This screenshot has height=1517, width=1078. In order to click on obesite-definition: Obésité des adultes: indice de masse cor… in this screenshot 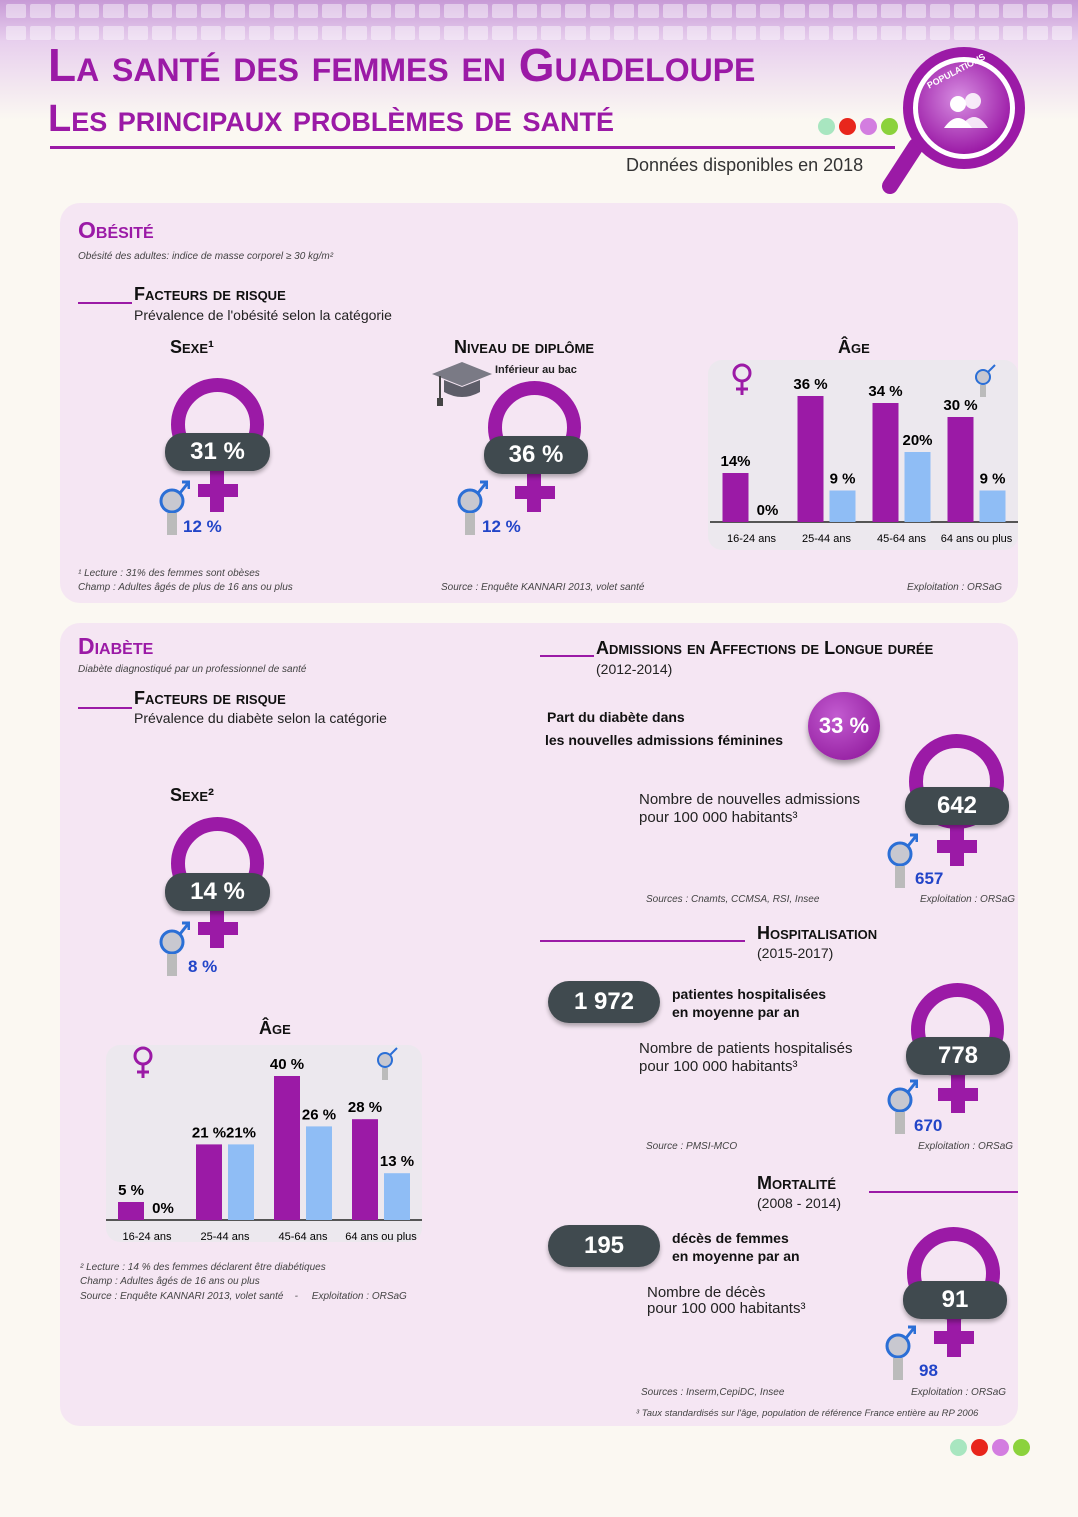, I will do `click(206, 256)`.